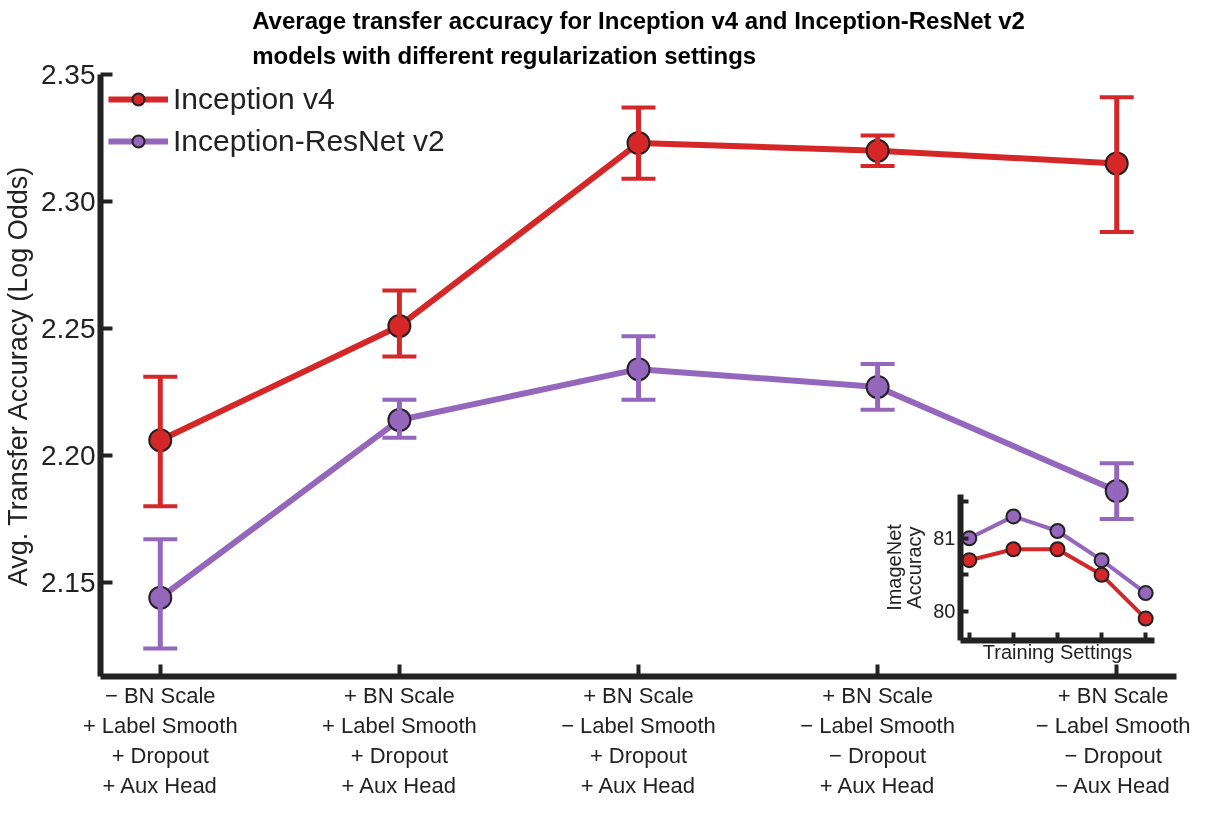 Image resolution: width=1224 pixels, height=837 pixels. I want to click on y-tick-label: 80, so click(944, 611).